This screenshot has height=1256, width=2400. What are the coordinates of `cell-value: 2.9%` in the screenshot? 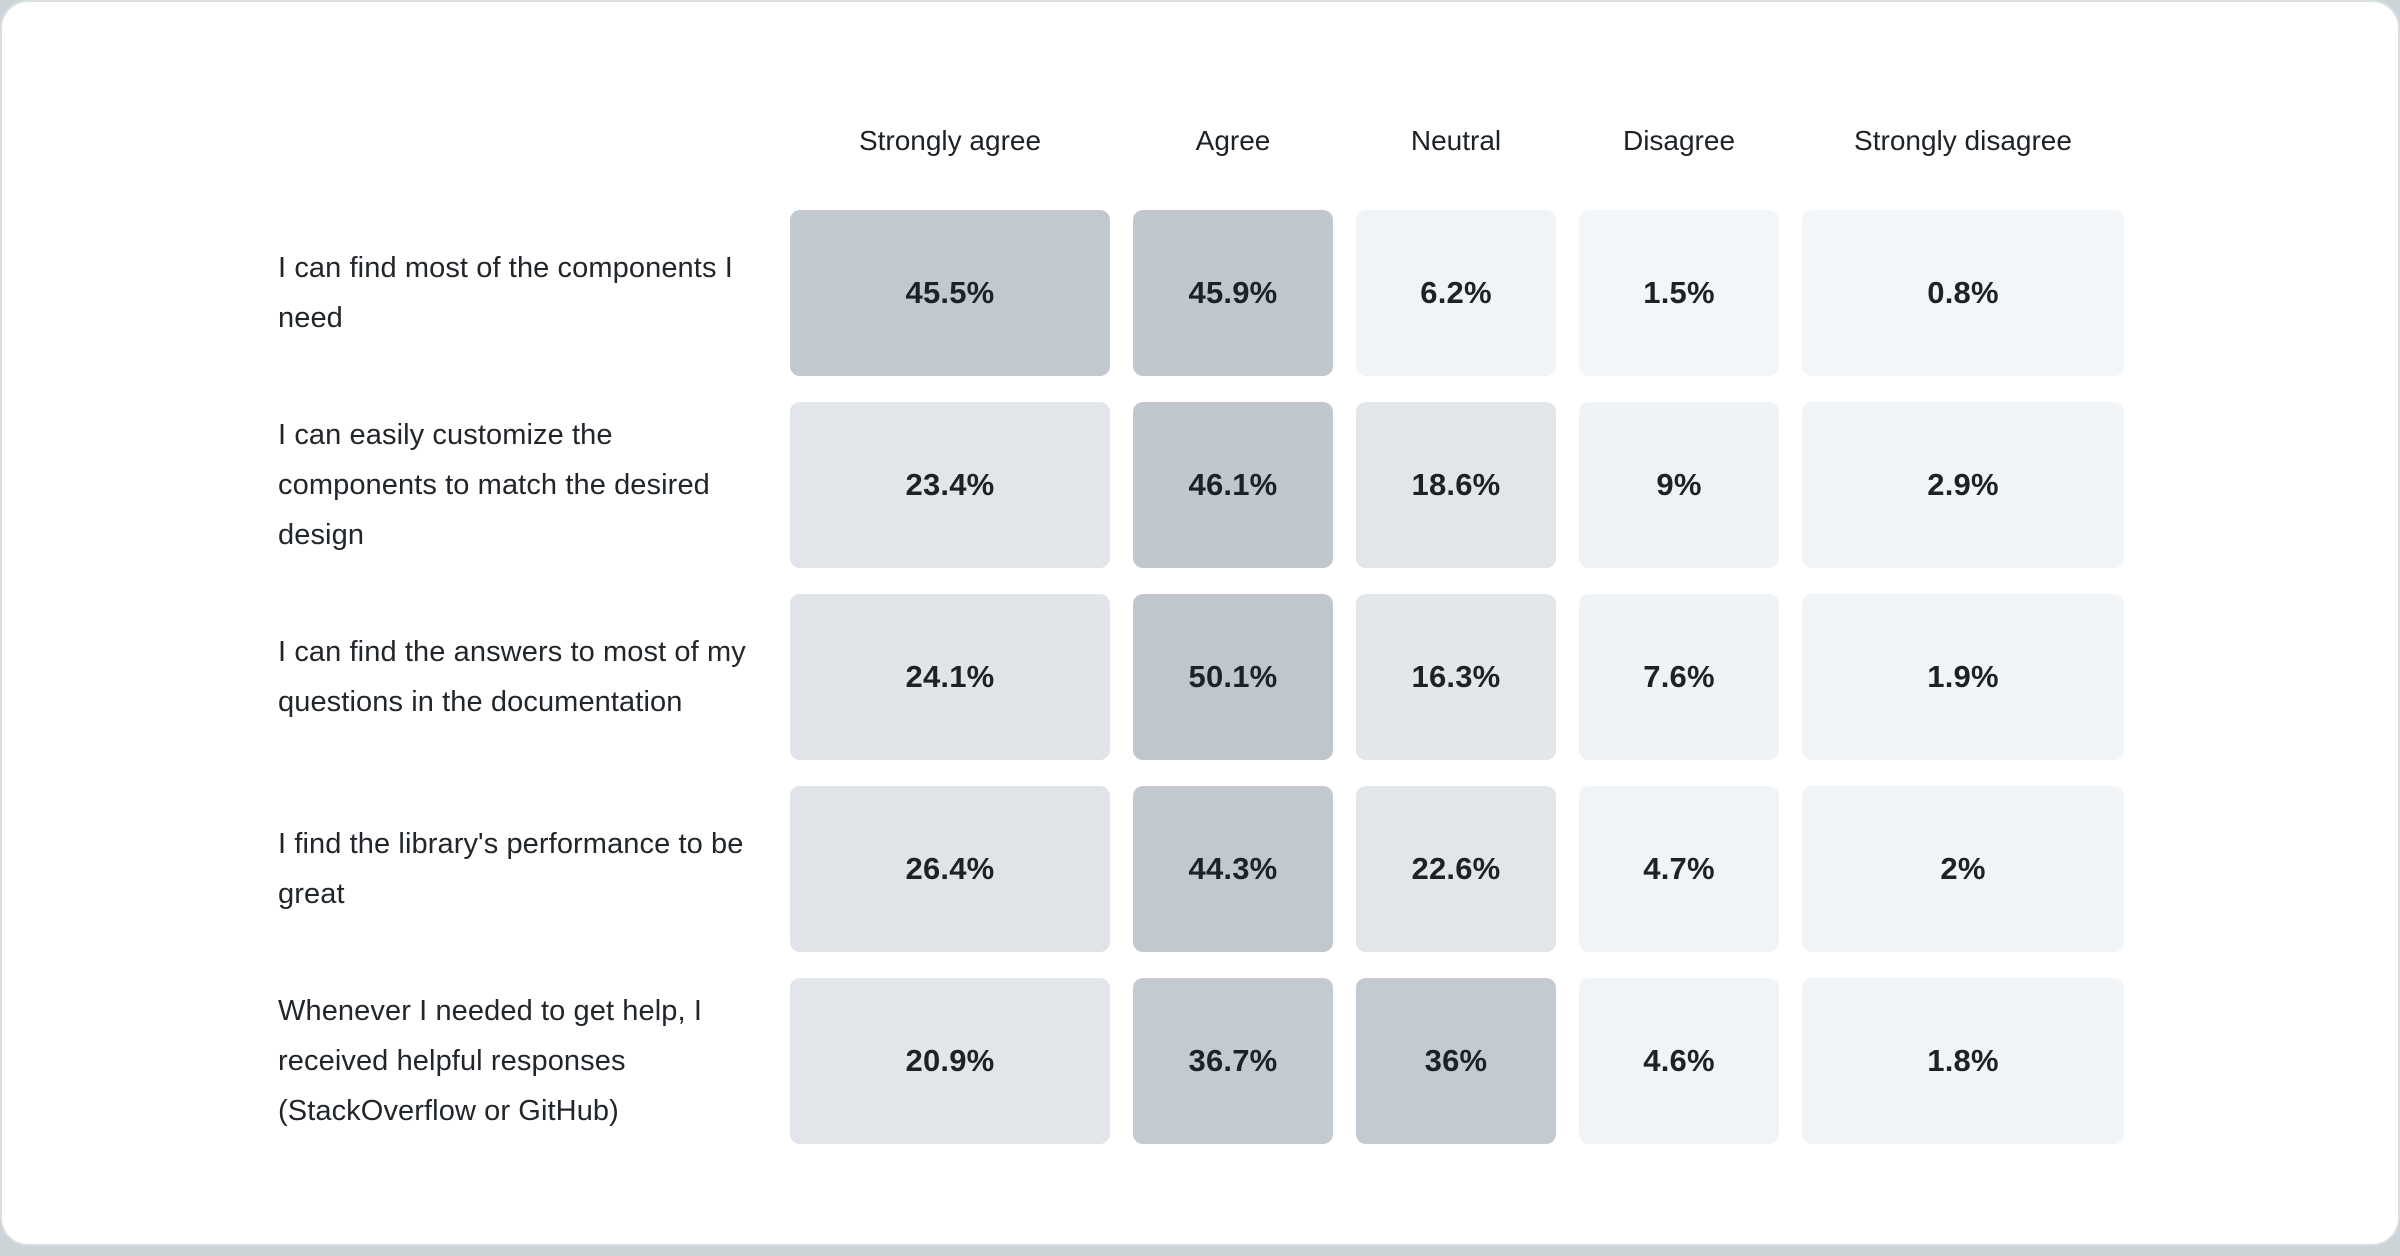 It's located at (1963, 484).